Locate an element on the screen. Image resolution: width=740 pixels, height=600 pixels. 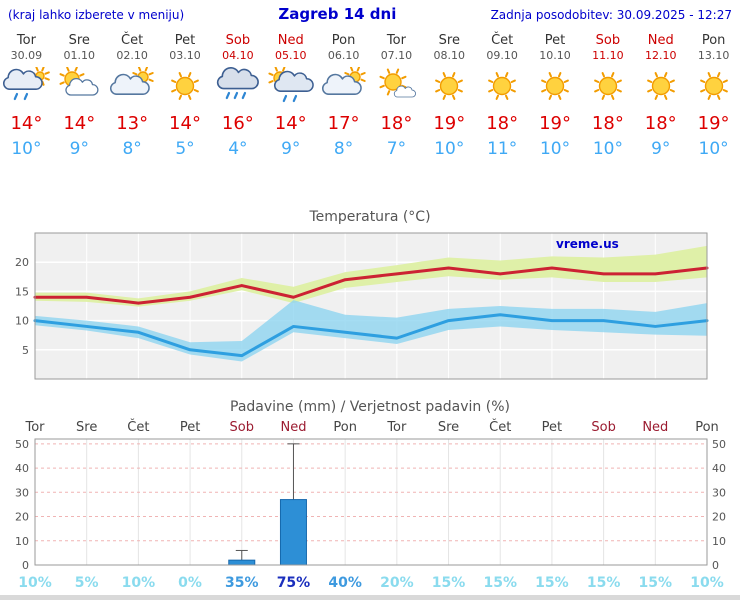
precipitation-chart-title: Padavine (mm) / Verjetnost padavin (%) is located at coordinates (370, 407).